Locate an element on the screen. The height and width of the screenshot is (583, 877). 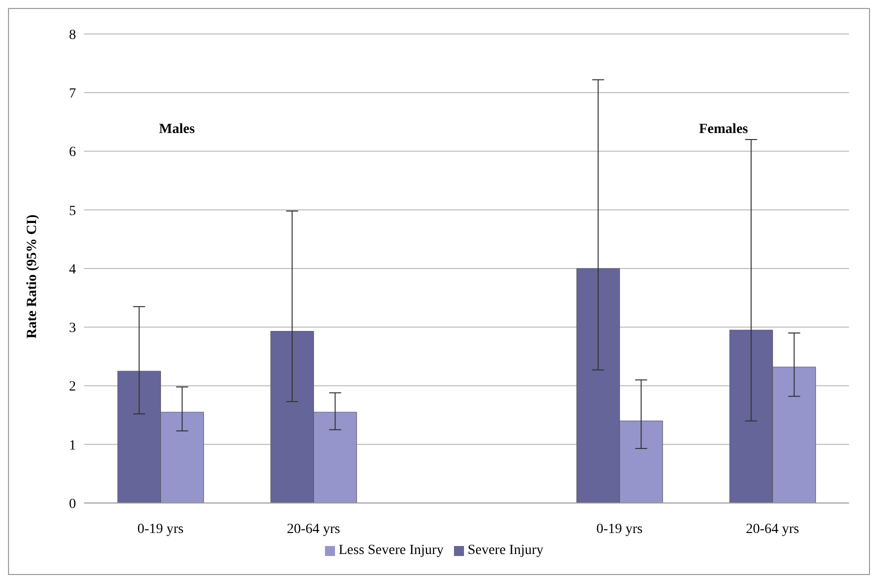
y-tick-label: 4 is located at coordinates (72, 270).